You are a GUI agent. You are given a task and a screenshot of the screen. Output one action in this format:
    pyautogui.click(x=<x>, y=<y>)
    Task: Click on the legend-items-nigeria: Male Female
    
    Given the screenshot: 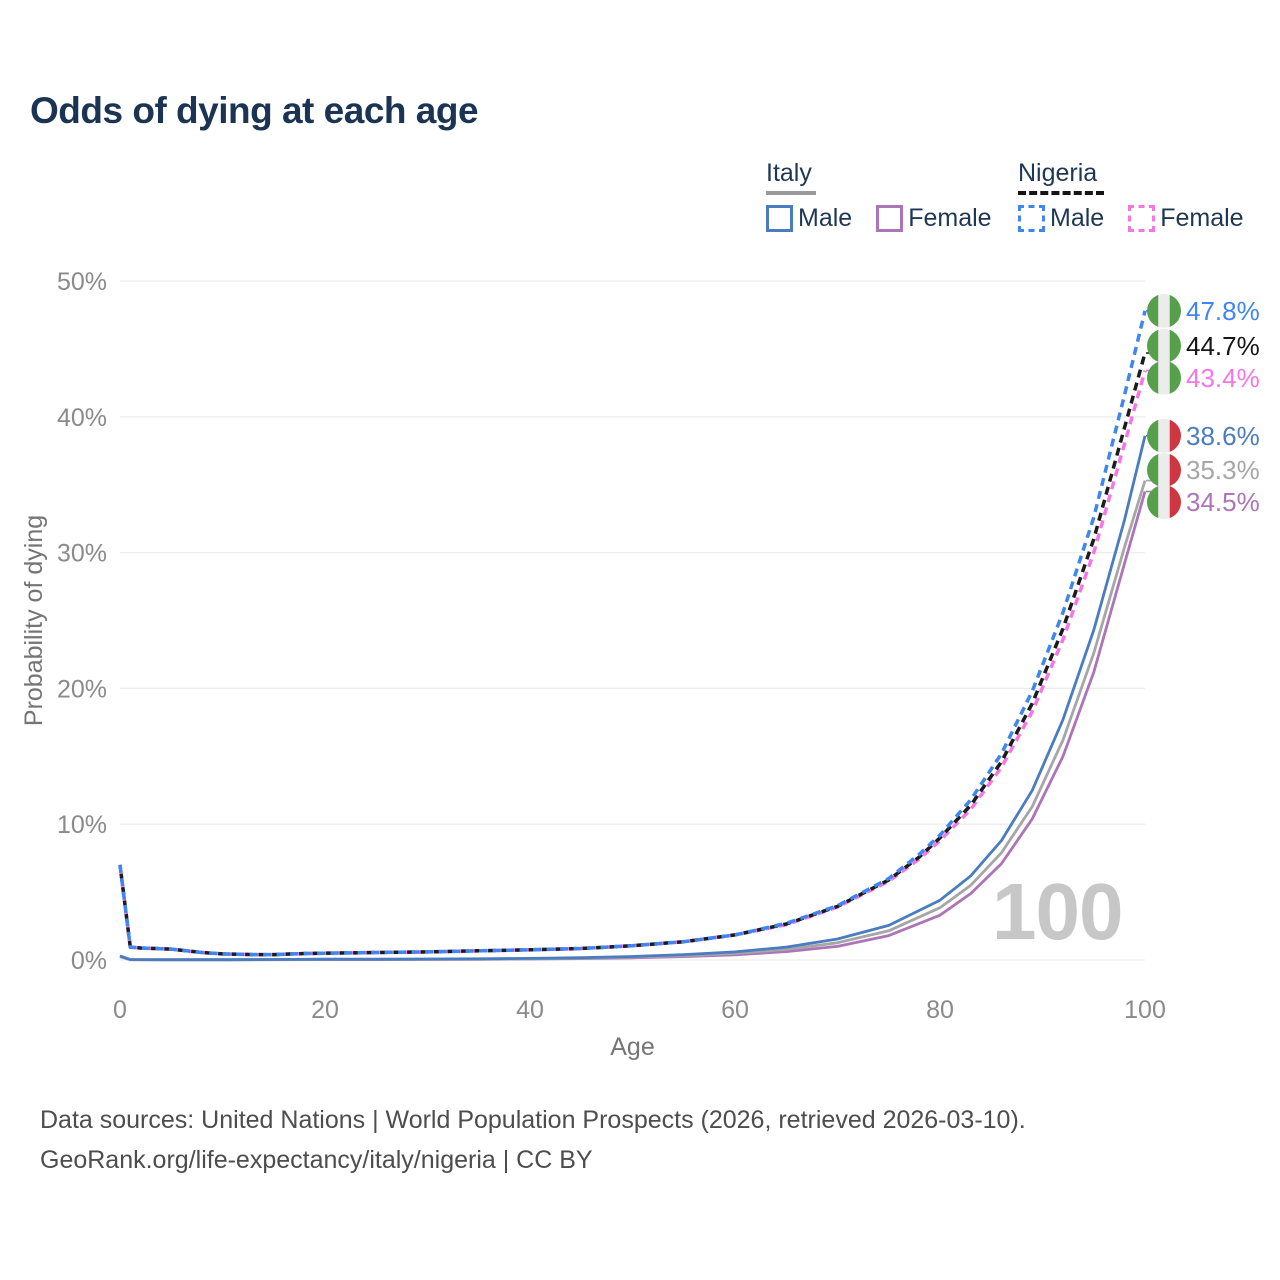 What is the action you would take?
    pyautogui.click(x=1131, y=218)
    